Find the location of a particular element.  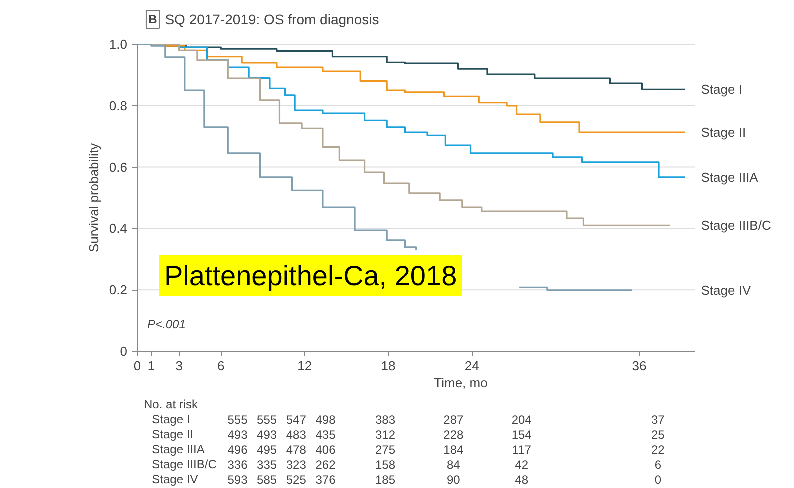

text: 312 is located at coordinates (385, 435).